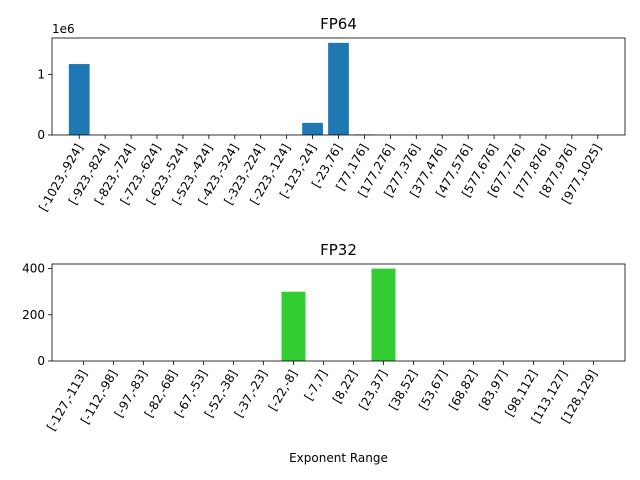 The image size is (640, 480). Describe the element at coordinates (338, 458) in the screenshot. I see `chart-2-xlabel: Exponent Range` at that location.